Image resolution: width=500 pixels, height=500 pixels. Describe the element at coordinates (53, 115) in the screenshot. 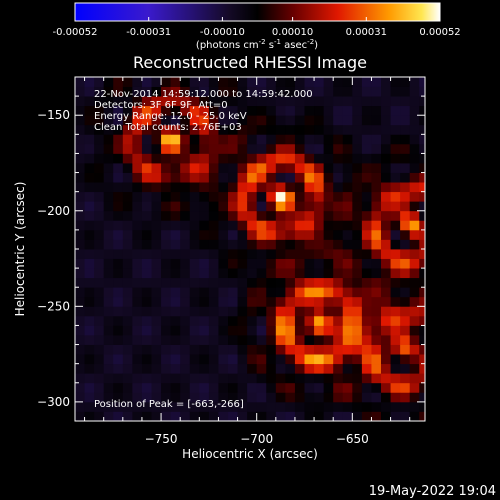

I see `y-tick-label: −150` at that location.